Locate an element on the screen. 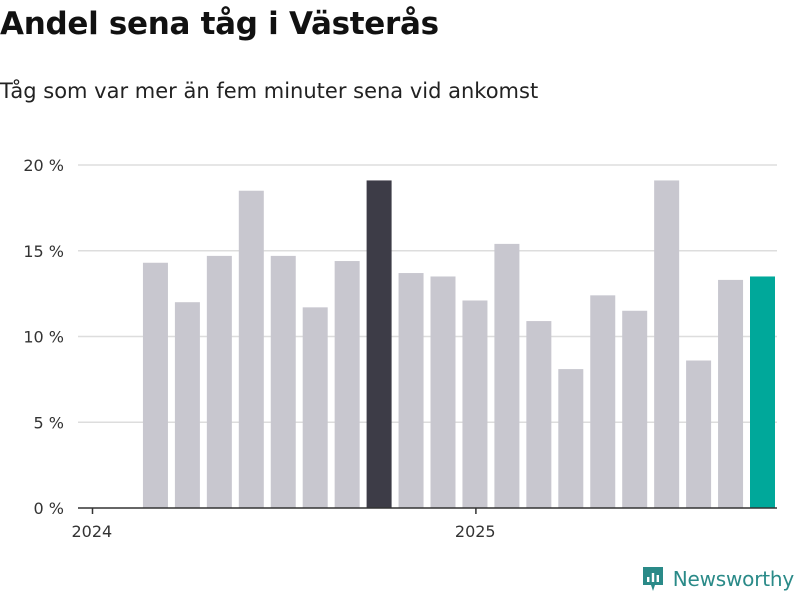 This screenshot has height=600, width=800. x-tick-label: 2024 is located at coordinates (92, 531).